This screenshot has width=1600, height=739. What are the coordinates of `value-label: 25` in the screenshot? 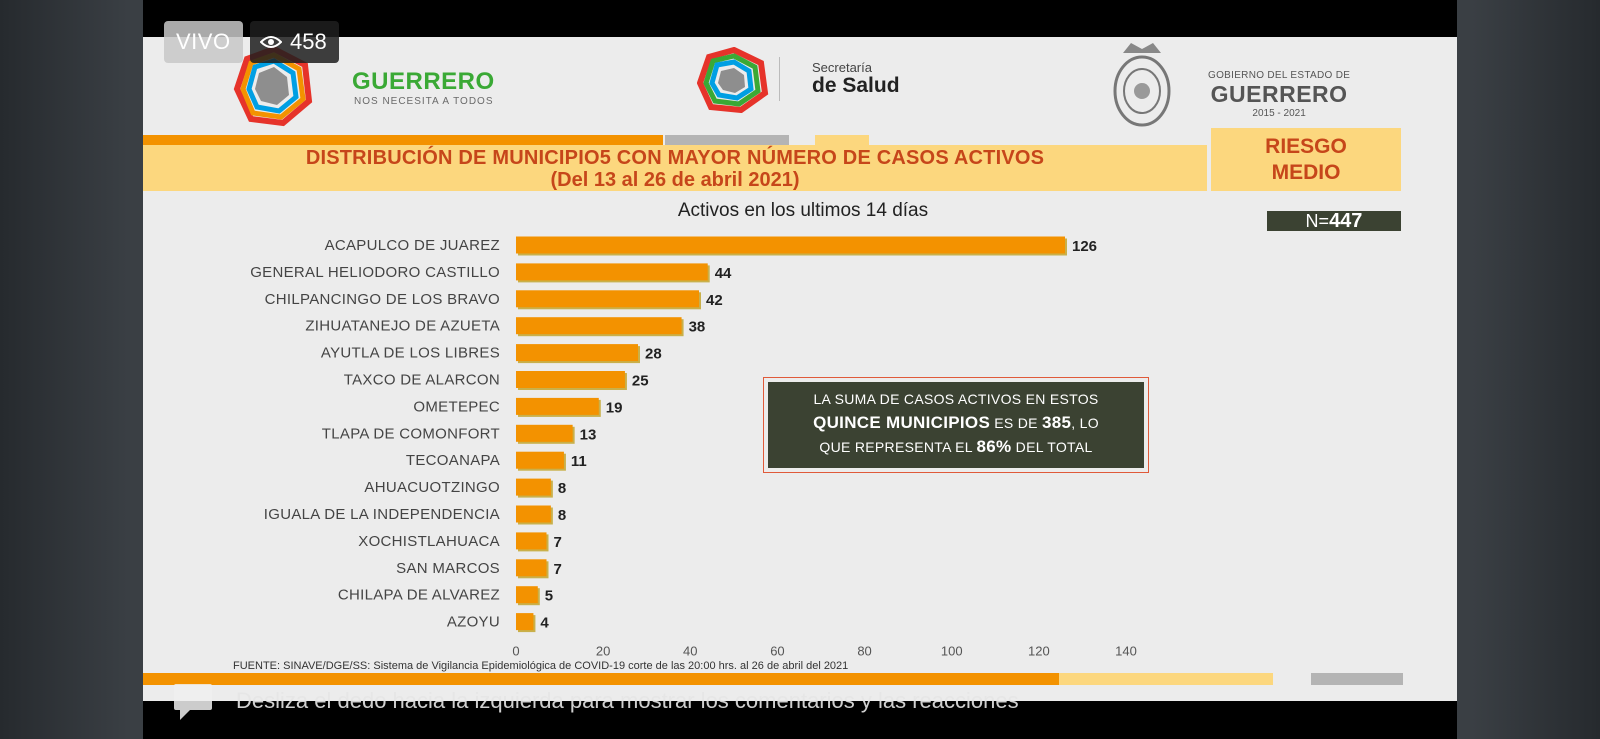 It's located at (640, 381).